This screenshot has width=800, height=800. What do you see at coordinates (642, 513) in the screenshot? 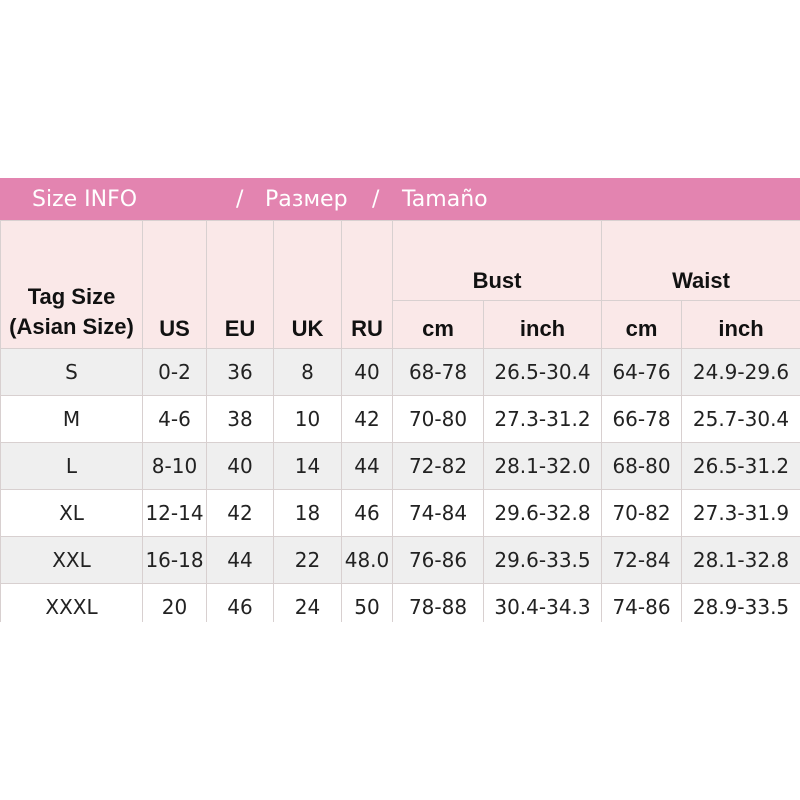
I see `cell-waist-cm: 70-82` at bounding box center [642, 513].